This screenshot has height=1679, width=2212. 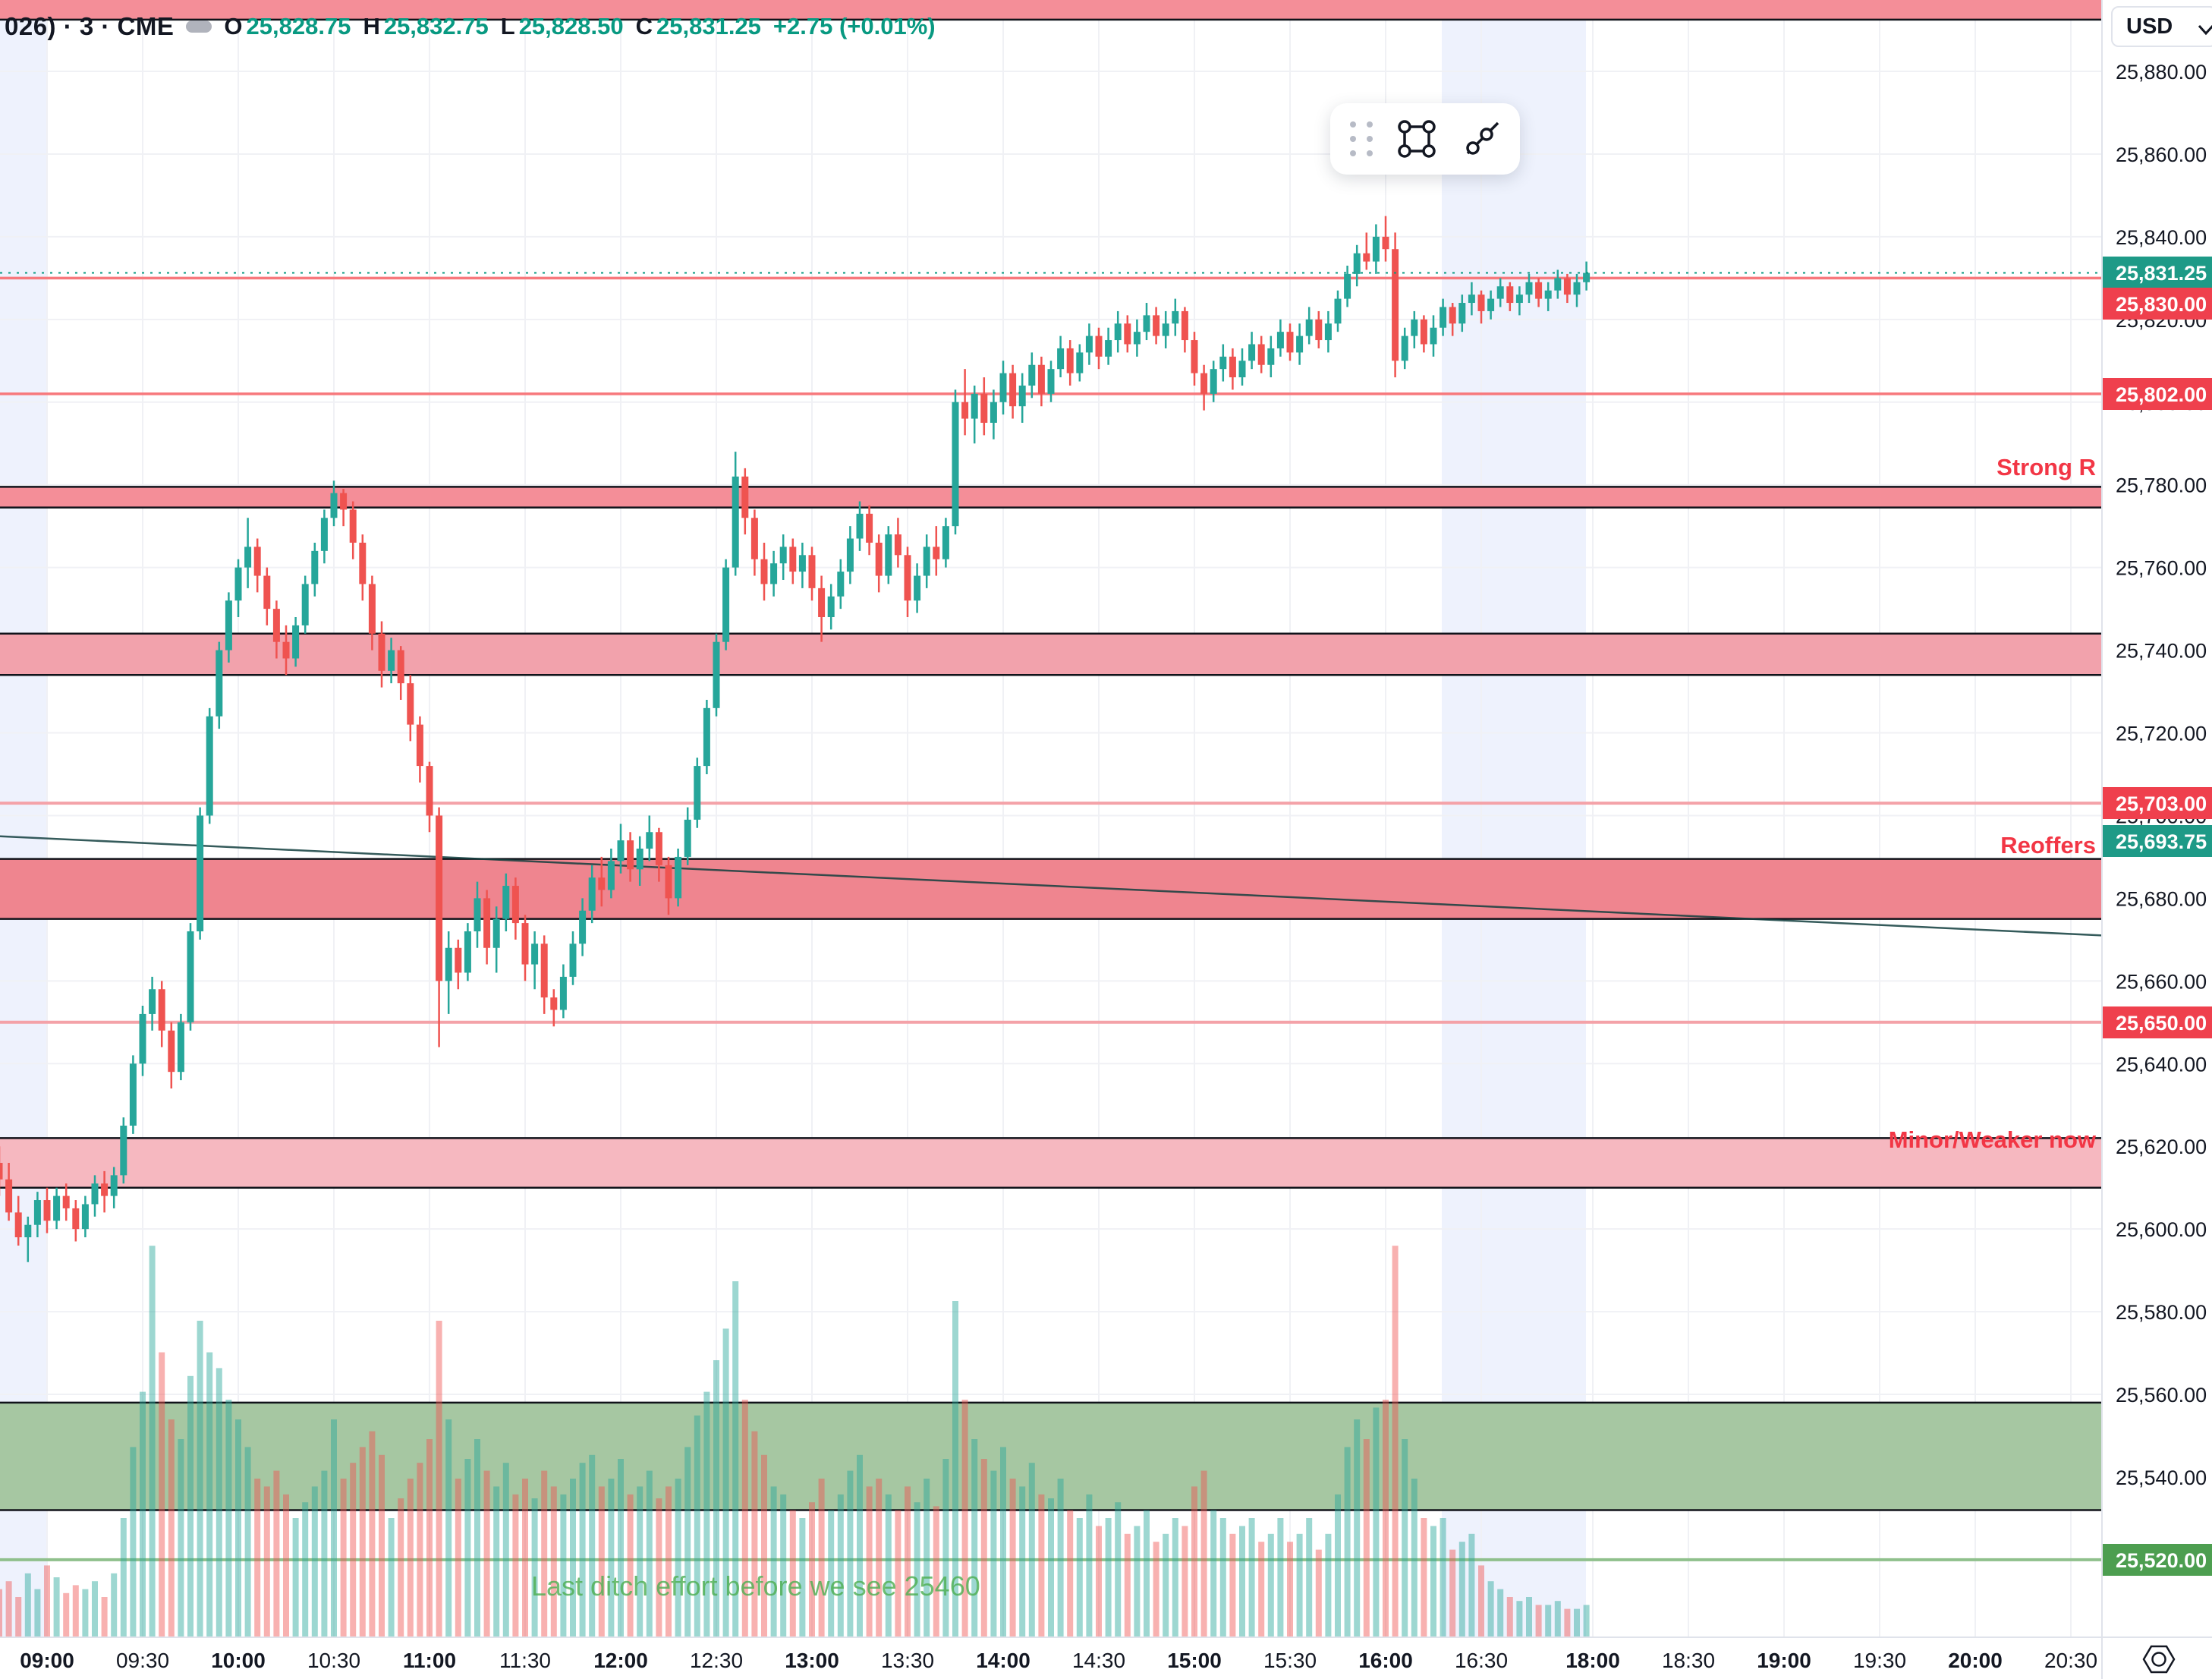 I want to click on price-badge-value: 25,693.75, so click(x=2161, y=841).